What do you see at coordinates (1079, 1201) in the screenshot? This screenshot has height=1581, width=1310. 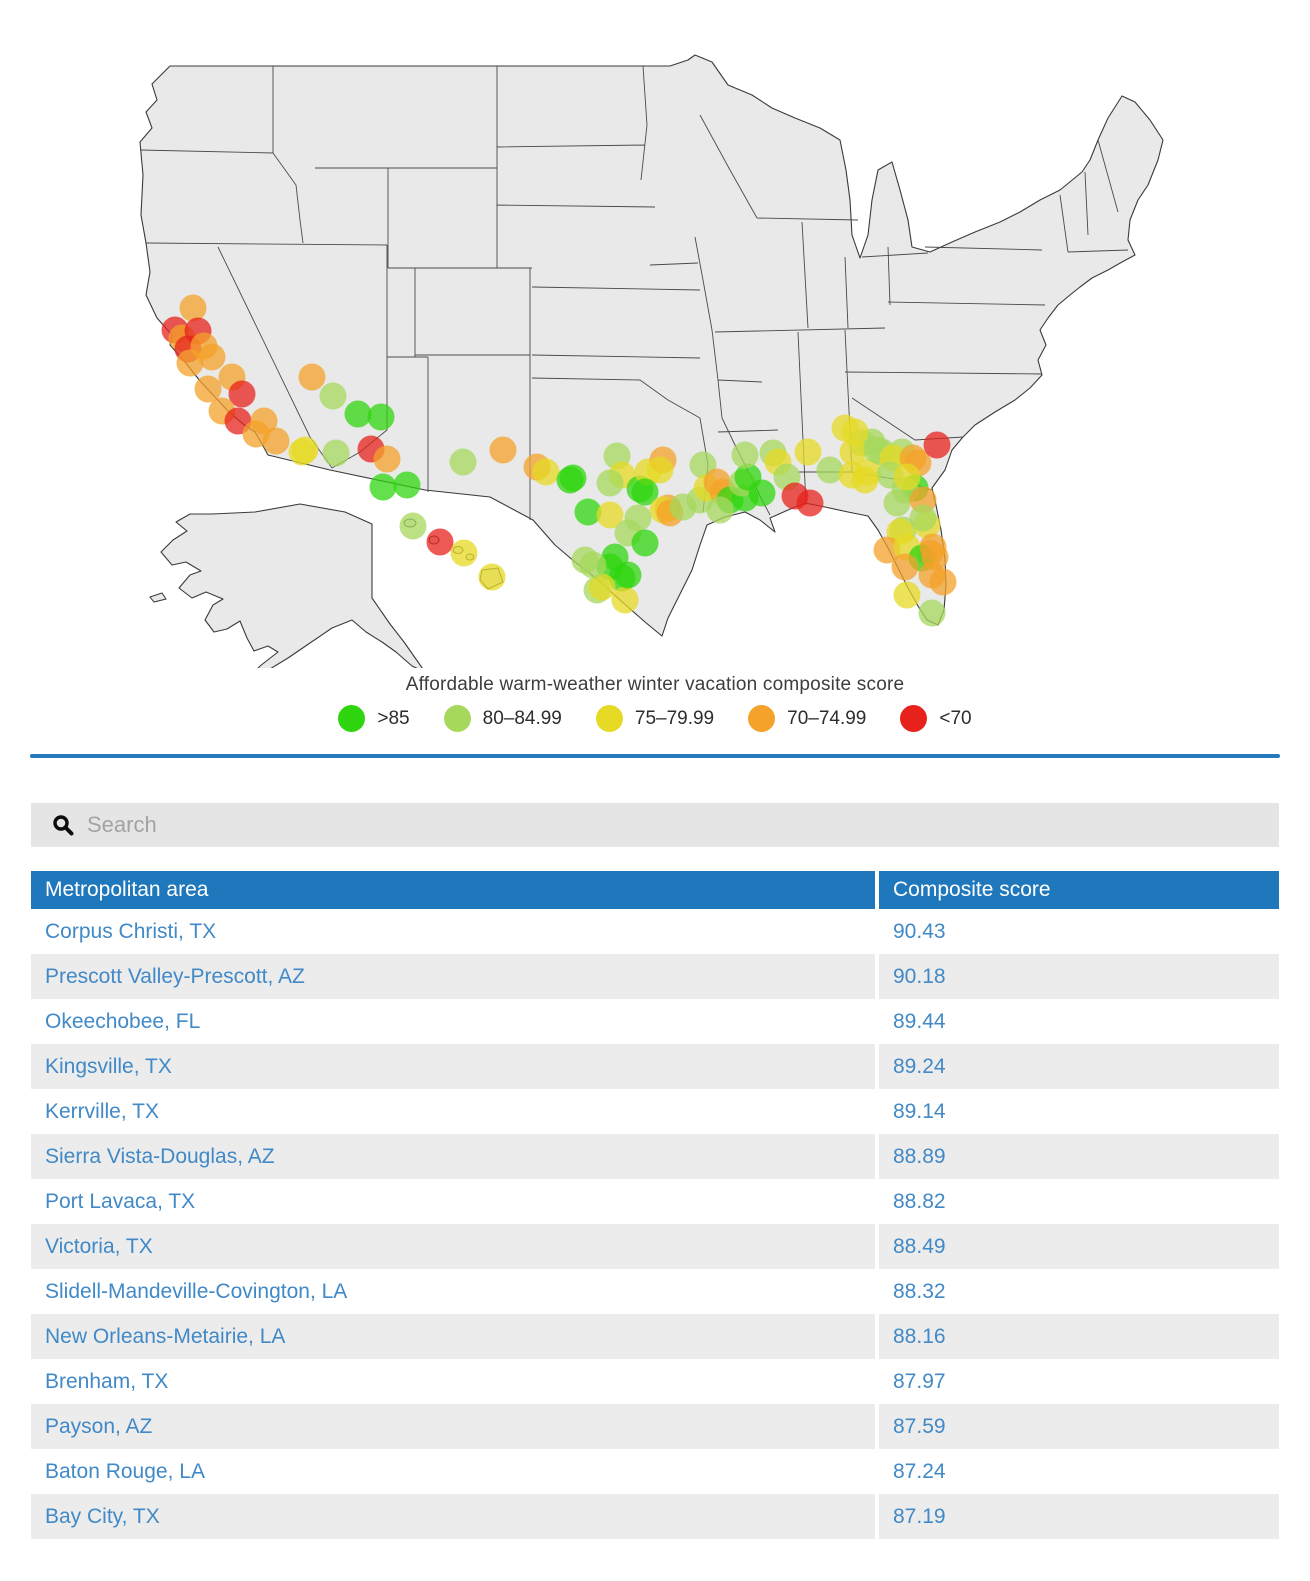 I see `composite-score-cell: 88.82` at bounding box center [1079, 1201].